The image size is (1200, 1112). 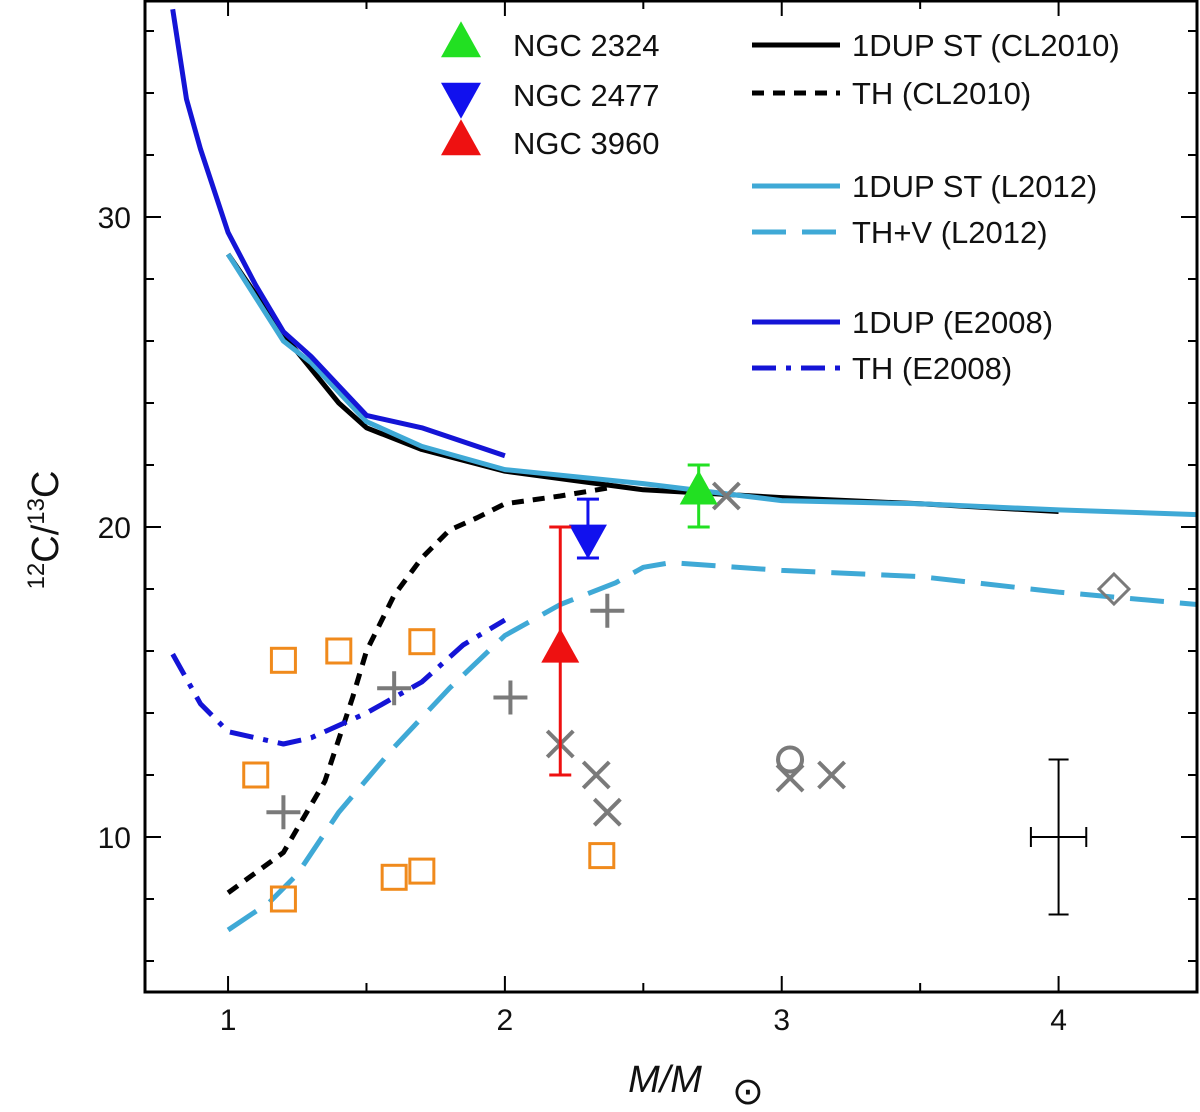 What do you see at coordinates (1058, 1020) in the screenshot?
I see `x-tick-label: 4` at bounding box center [1058, 1020].